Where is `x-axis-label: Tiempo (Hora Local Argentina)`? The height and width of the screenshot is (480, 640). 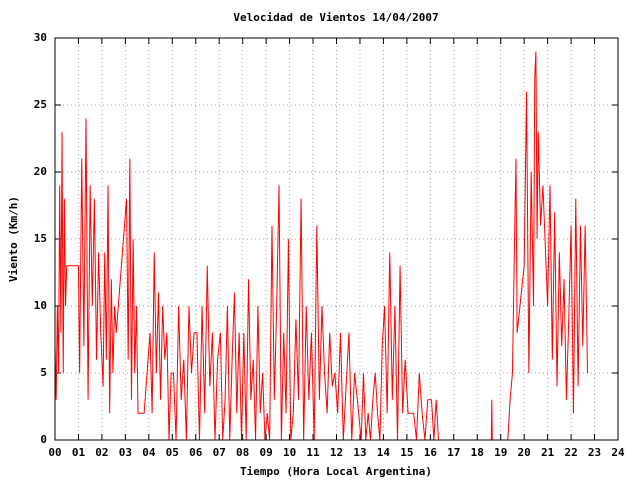 x-axis-label: Tiempo (Hora Local Argentina) is located at coordinates (336, 471).